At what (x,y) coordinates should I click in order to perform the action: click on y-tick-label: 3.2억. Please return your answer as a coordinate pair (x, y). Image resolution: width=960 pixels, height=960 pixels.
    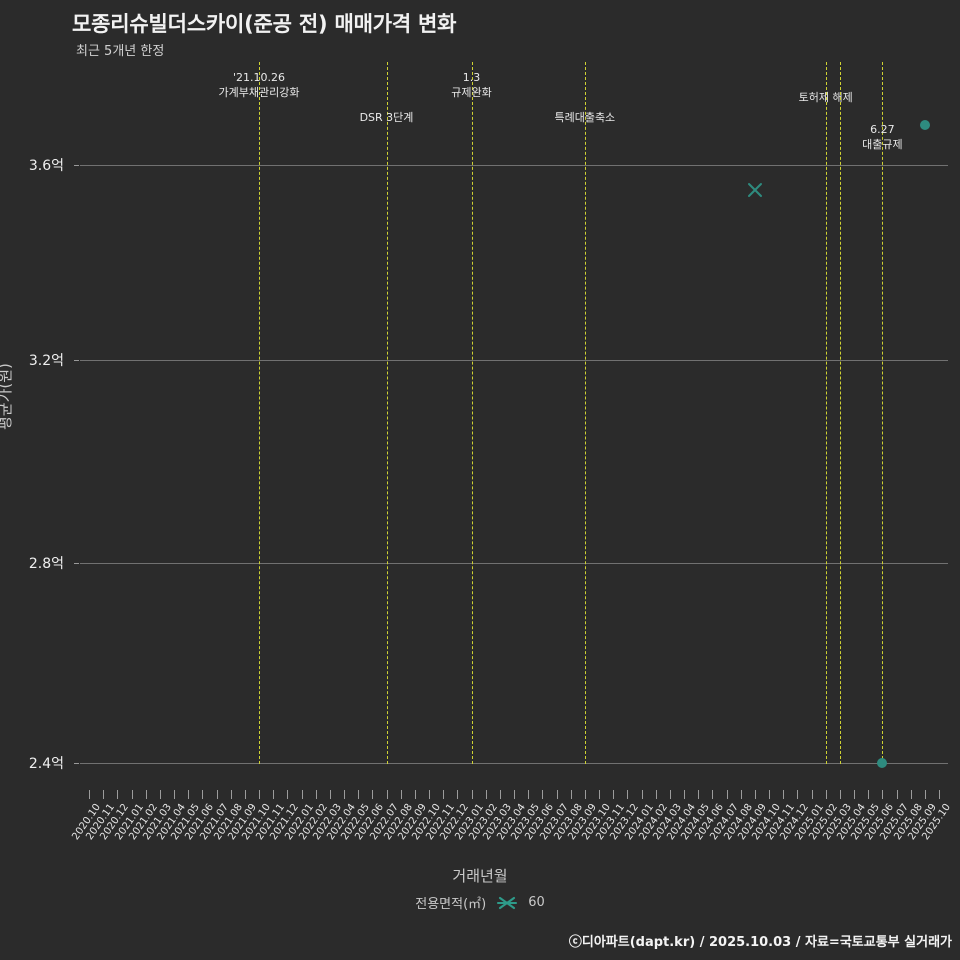
    Looking at the image, I should click on (46, 361).